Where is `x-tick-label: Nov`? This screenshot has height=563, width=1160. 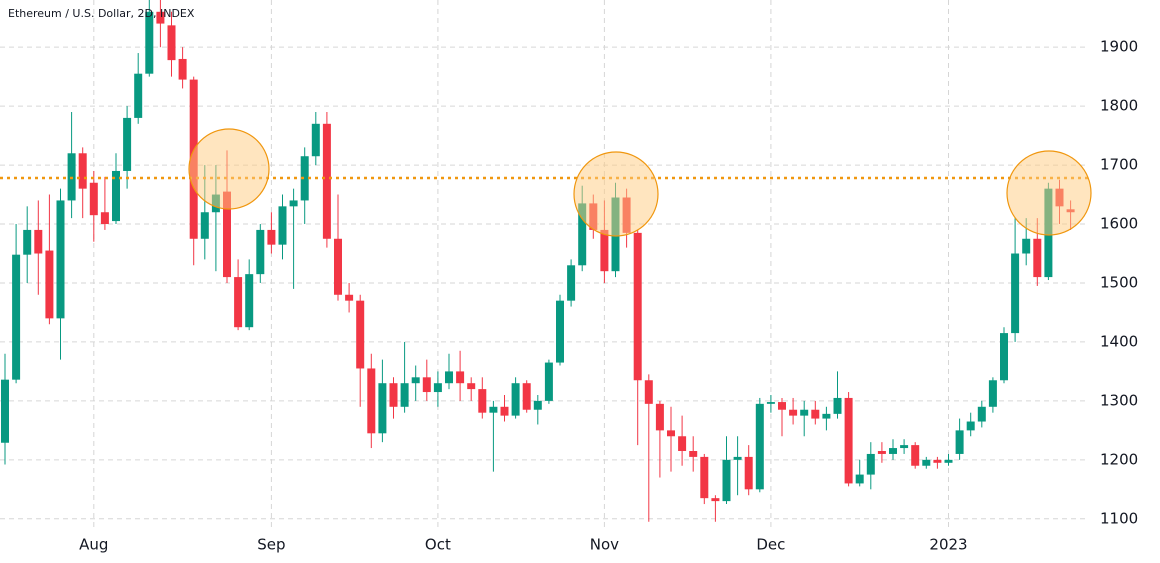 x-tick-label: Nov is located at coordinates (604, 545).